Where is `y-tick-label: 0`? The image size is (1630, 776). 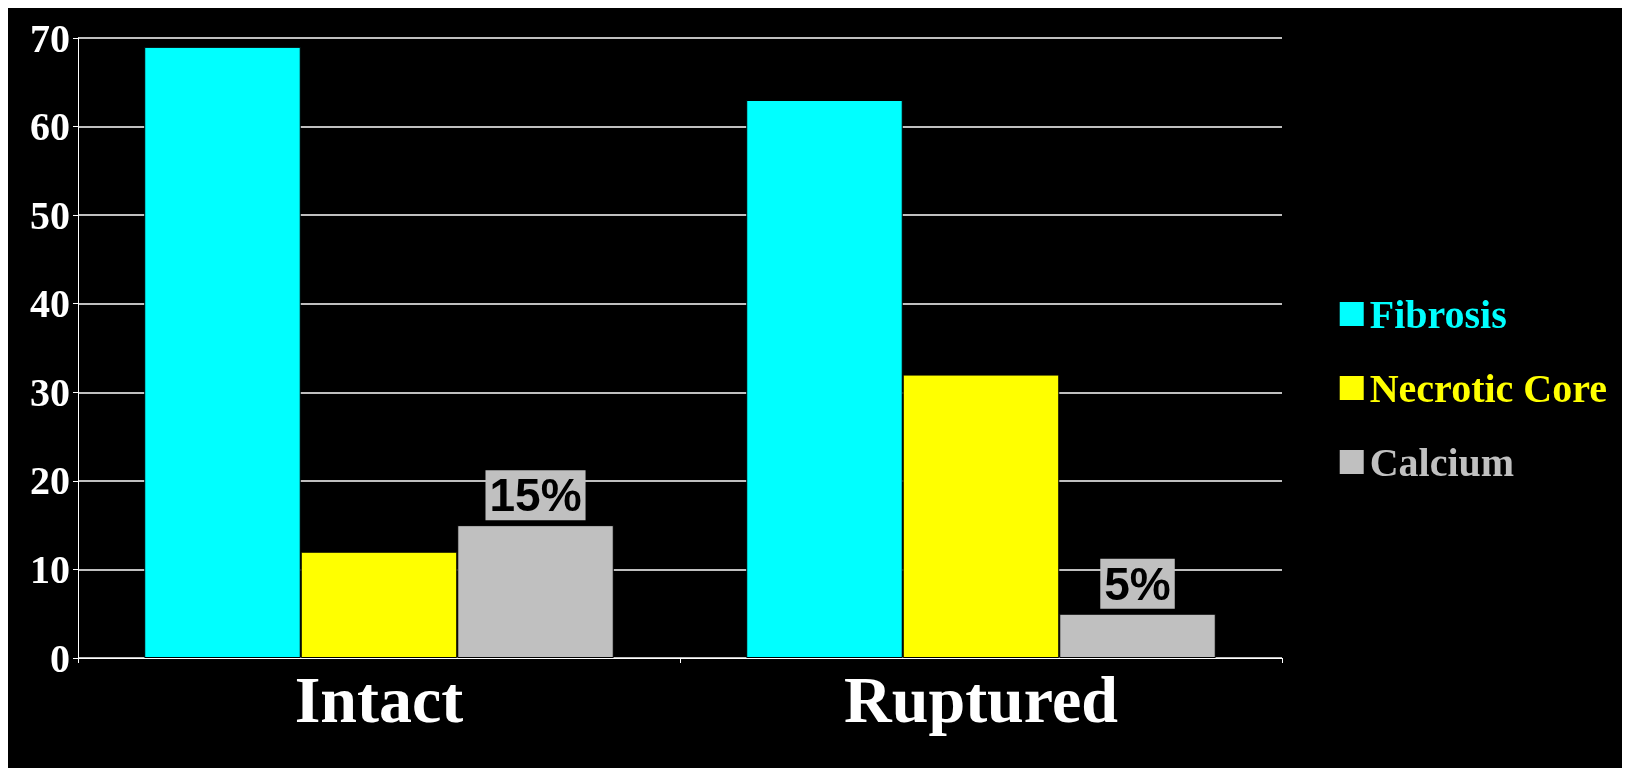 y-tick-label: 0 is located at coordinates (60, 658).